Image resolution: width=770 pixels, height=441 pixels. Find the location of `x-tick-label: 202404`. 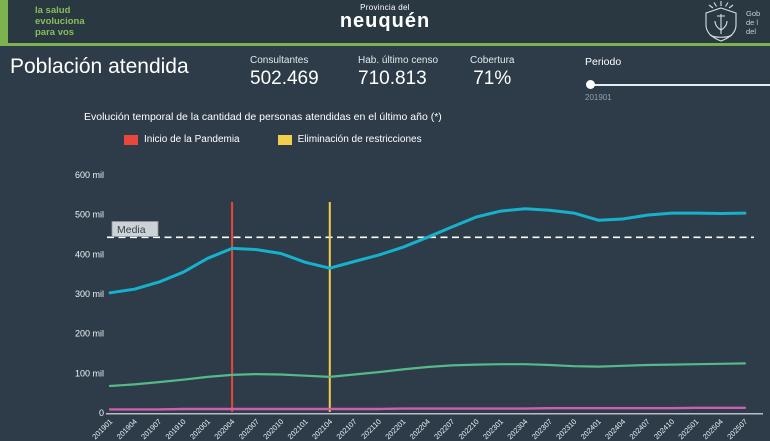

x-tick-label: 202404 is located at coordinates (615, 429).